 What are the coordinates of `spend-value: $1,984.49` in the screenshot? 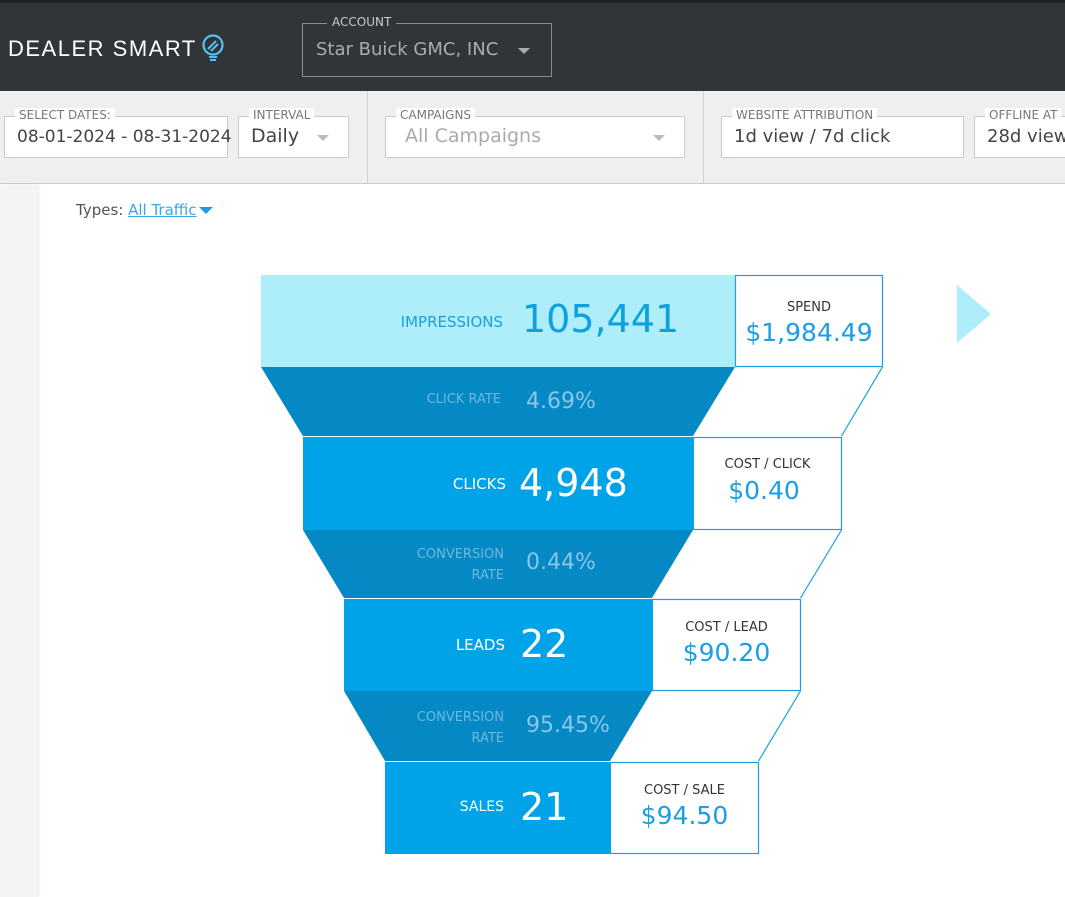 It's located at (809, 332).